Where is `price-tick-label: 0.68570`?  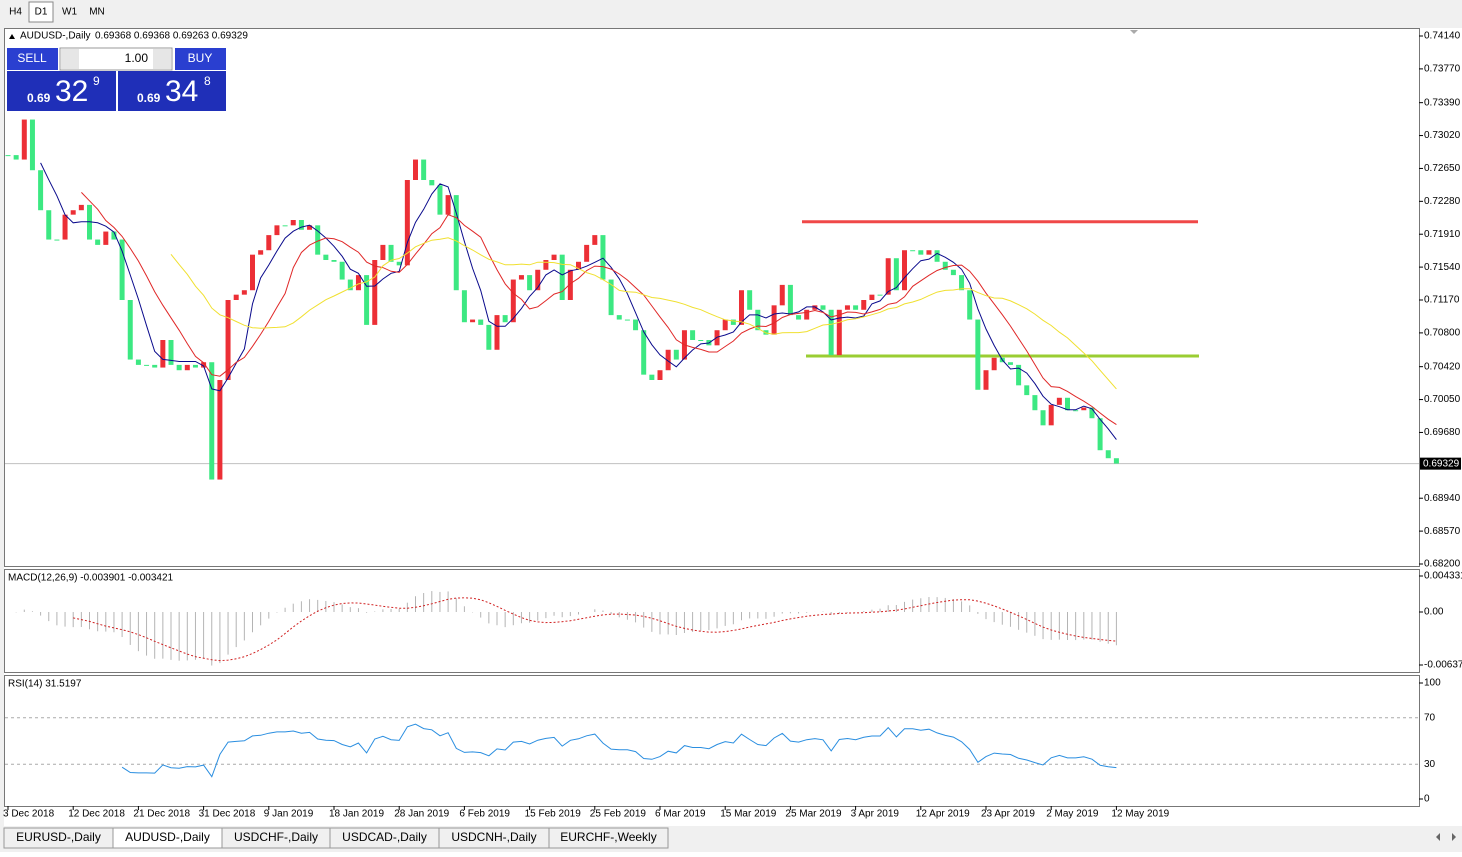
price-tick-label: 0.68570 is located at coordinates (1442, 531).